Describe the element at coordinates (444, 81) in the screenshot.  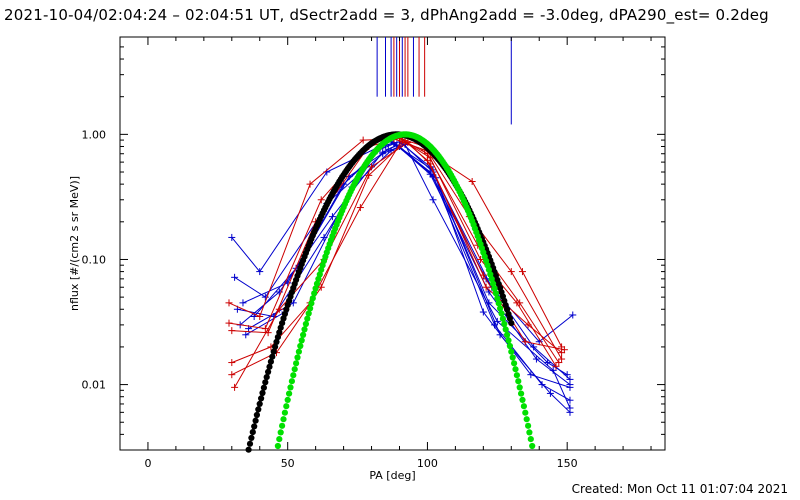
I see `vertical-markers` at that location.